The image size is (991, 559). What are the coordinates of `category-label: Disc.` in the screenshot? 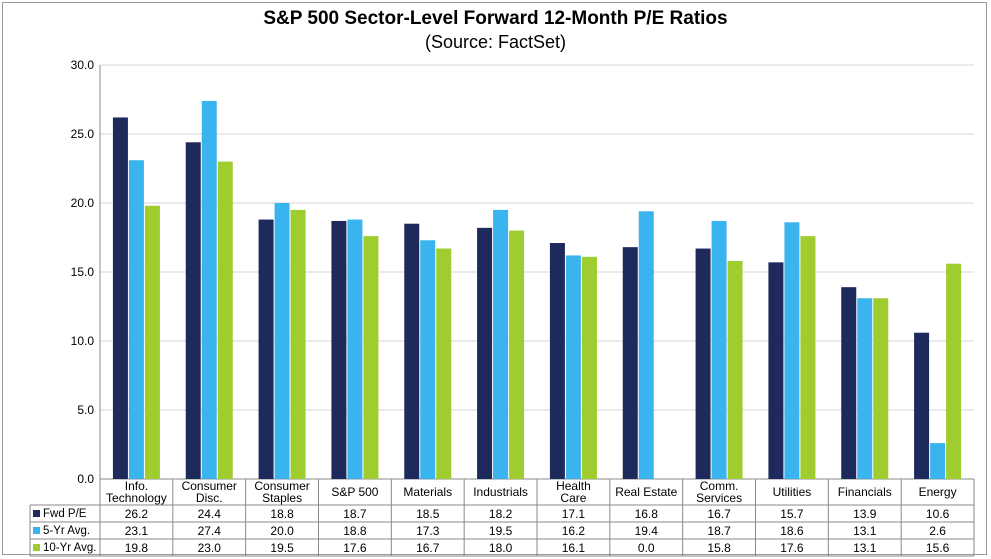 It's located at (209, 498).